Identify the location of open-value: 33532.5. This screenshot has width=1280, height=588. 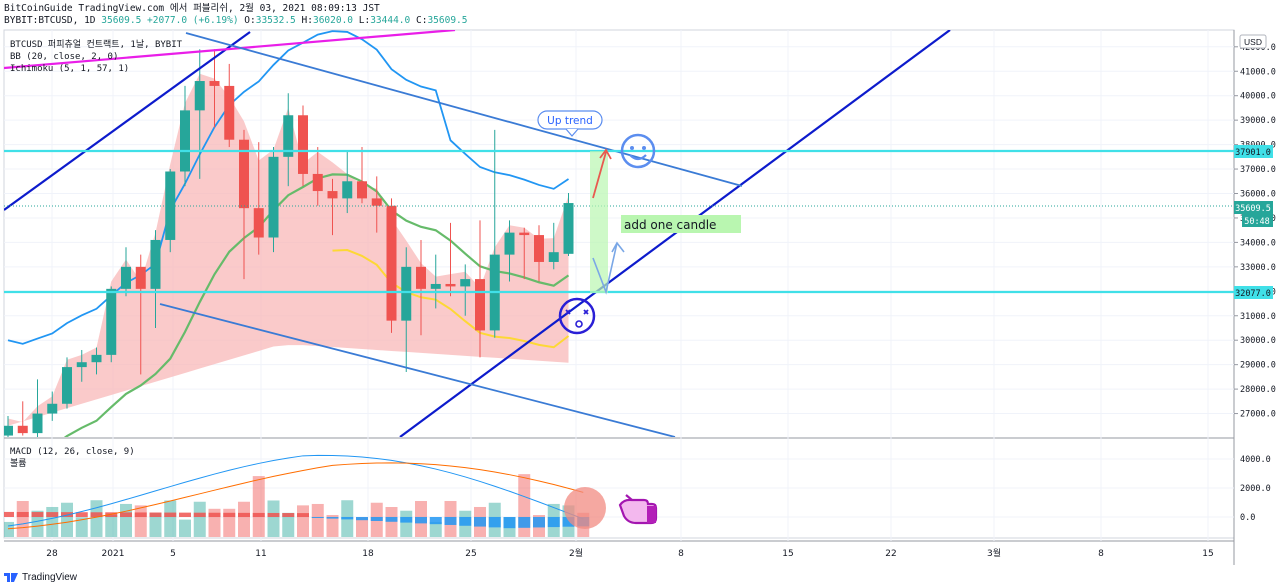
(275, 20).